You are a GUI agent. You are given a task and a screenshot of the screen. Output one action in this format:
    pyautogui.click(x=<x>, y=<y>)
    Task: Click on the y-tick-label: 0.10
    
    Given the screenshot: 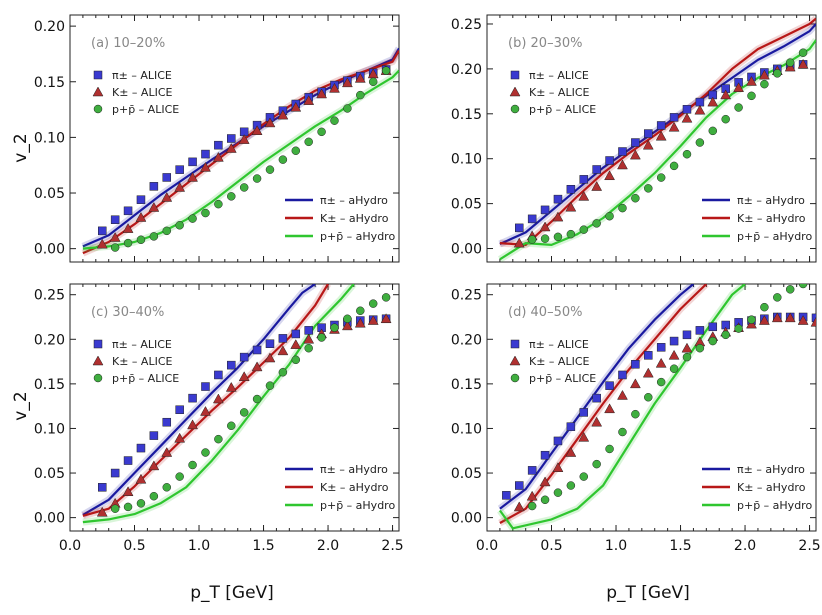 What is the action you would take?
    pyautogui.click(x=466, y=429)
    